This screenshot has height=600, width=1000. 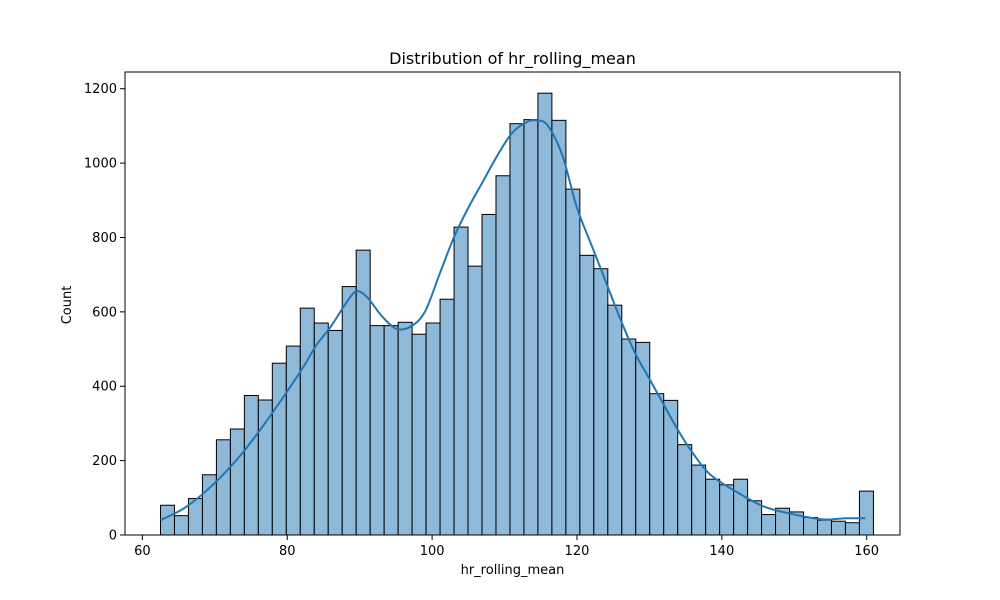 What do you see at coordinates (721, 551) in the screenshot?
I see `x-tick-label: 140` at bounding box center [721, 551].